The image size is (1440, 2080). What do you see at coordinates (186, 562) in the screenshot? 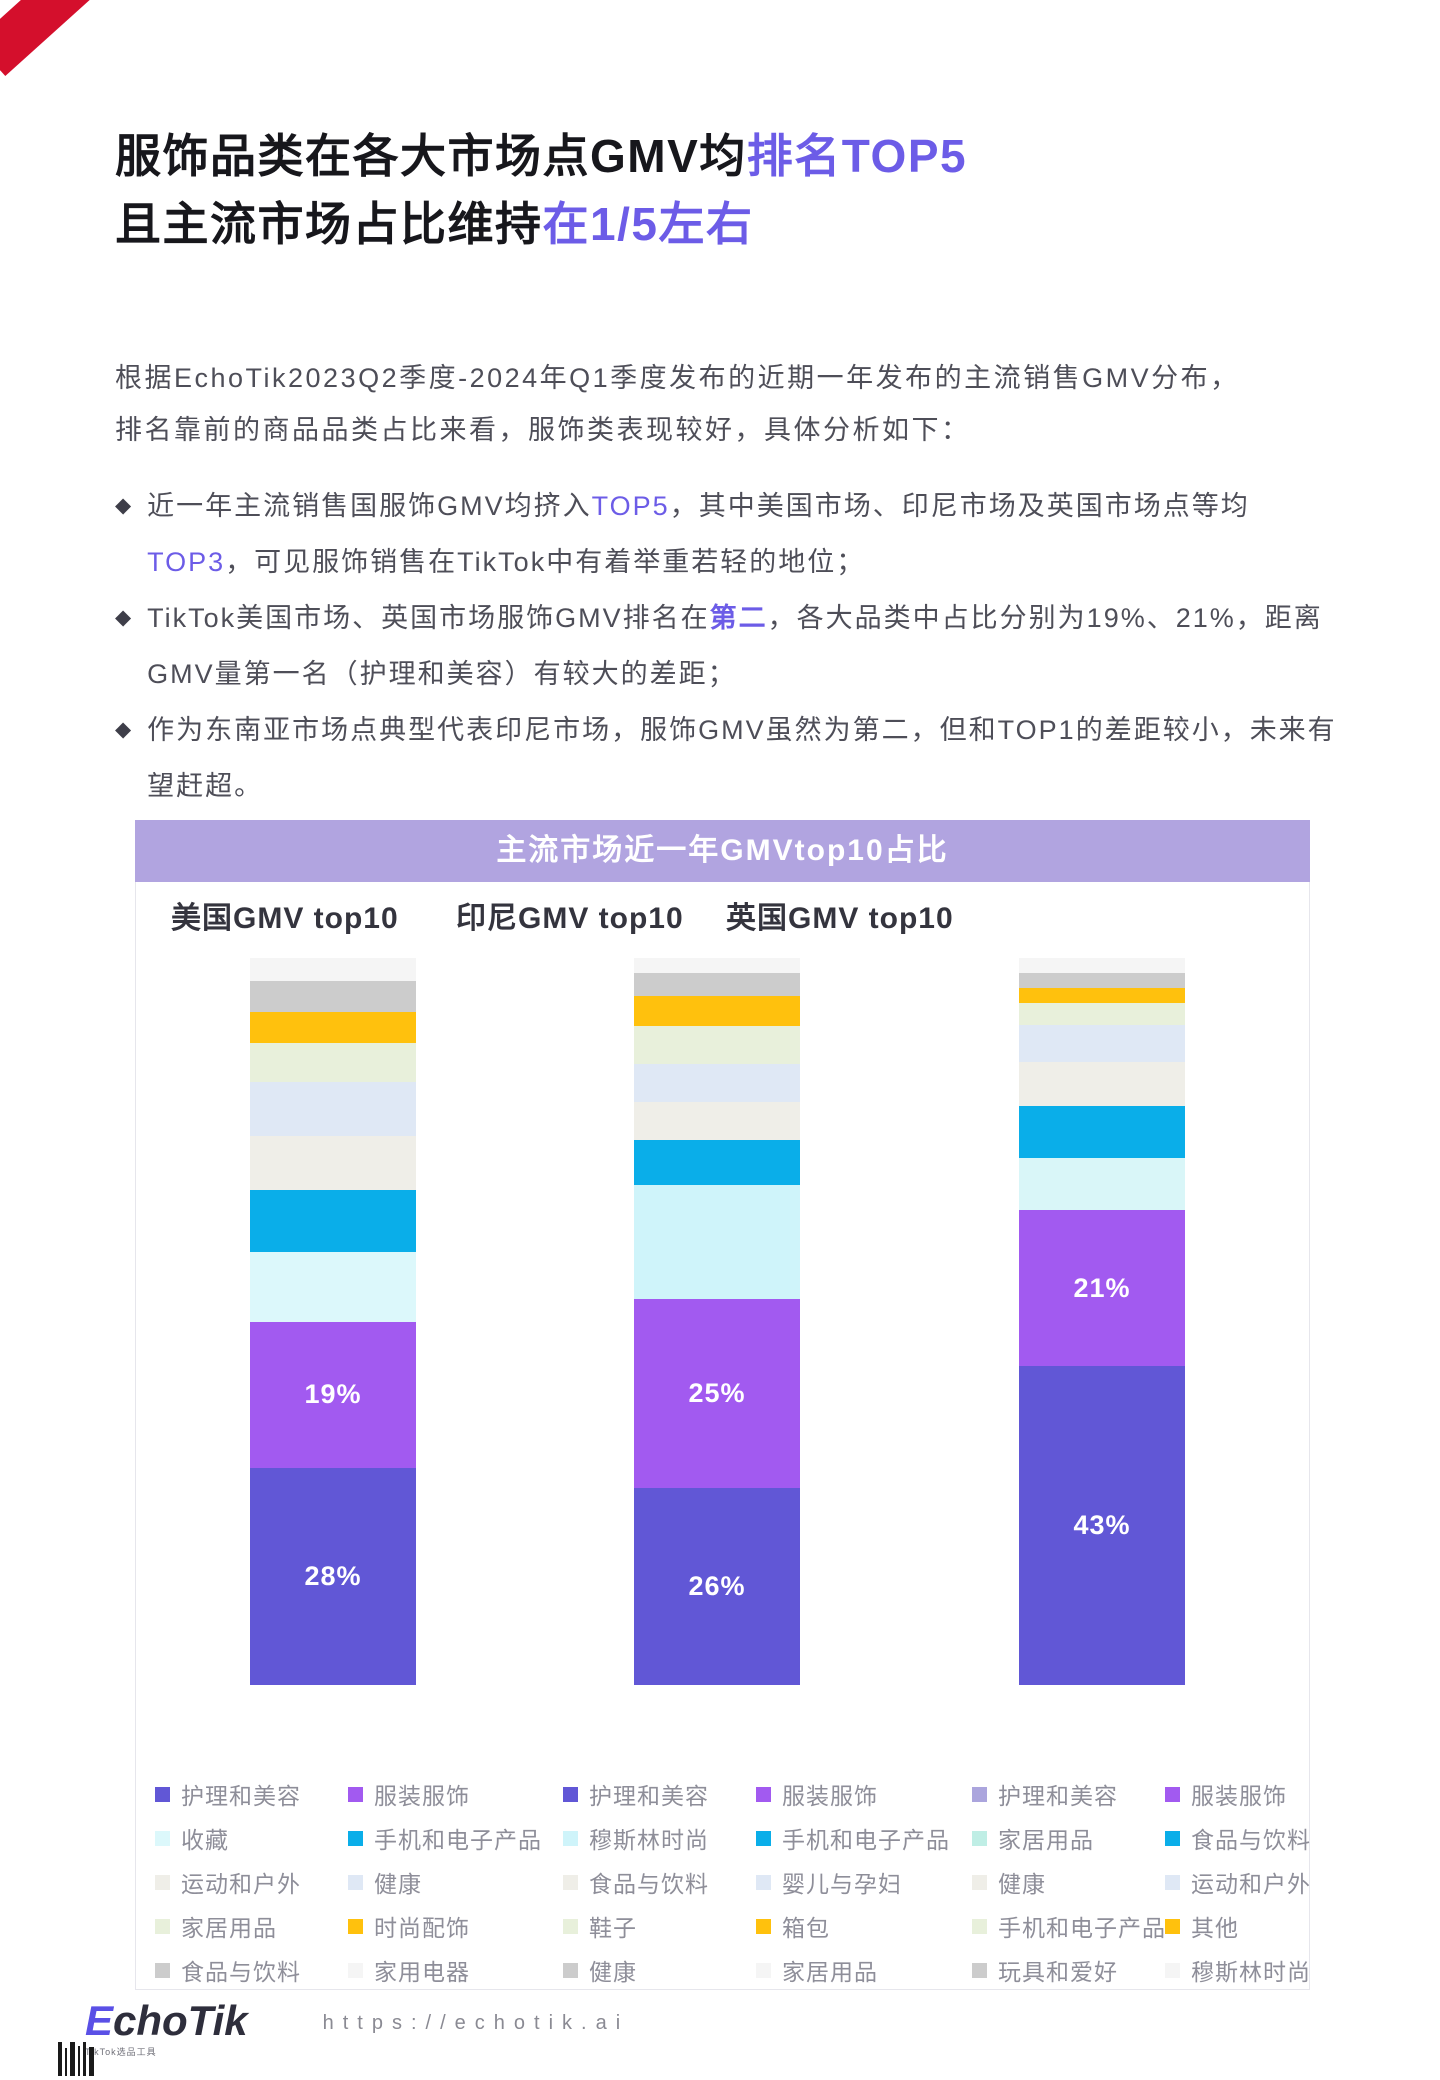
I see `bullet-accent: TOP3` at bounding box center [186, 562].